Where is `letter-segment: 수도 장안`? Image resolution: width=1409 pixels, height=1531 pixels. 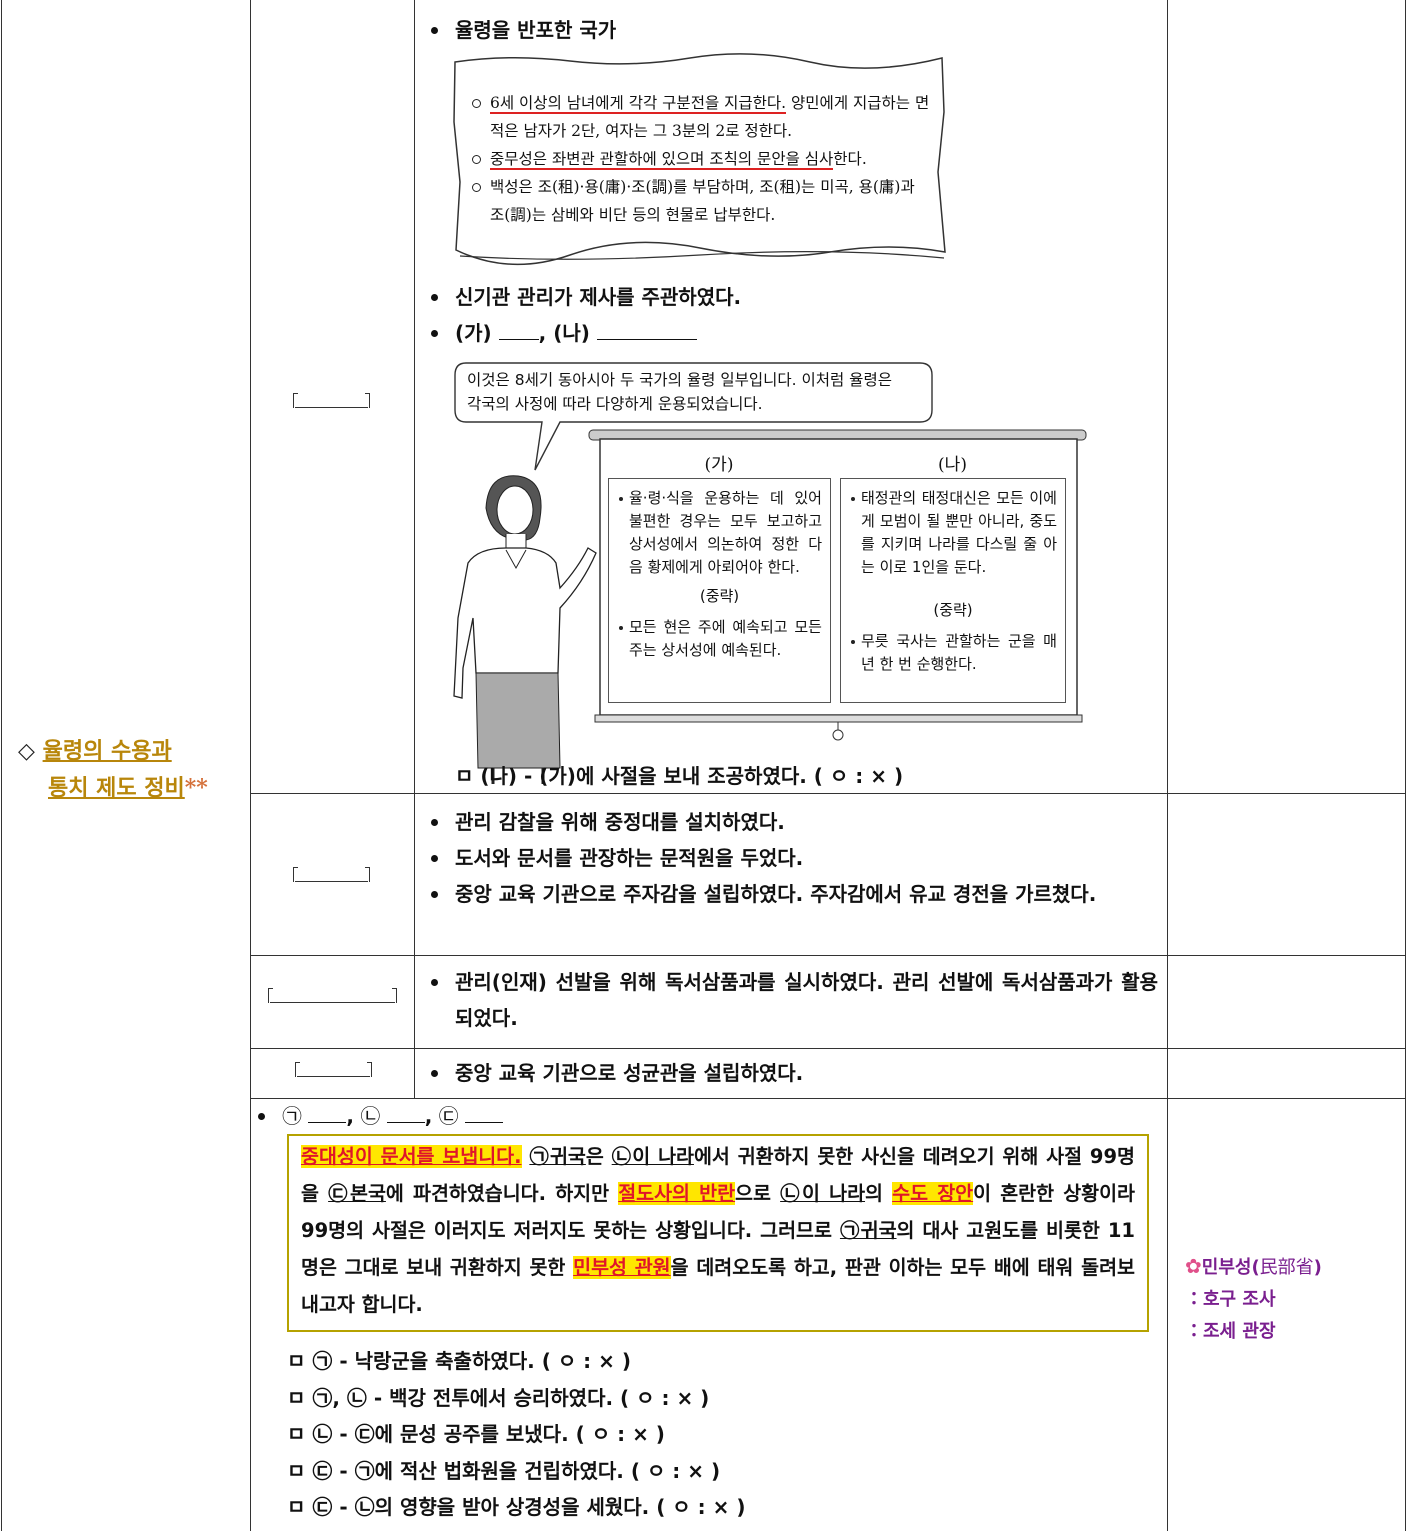
letter-segment: 수도 장안 is located at coordinates (933, 1193).